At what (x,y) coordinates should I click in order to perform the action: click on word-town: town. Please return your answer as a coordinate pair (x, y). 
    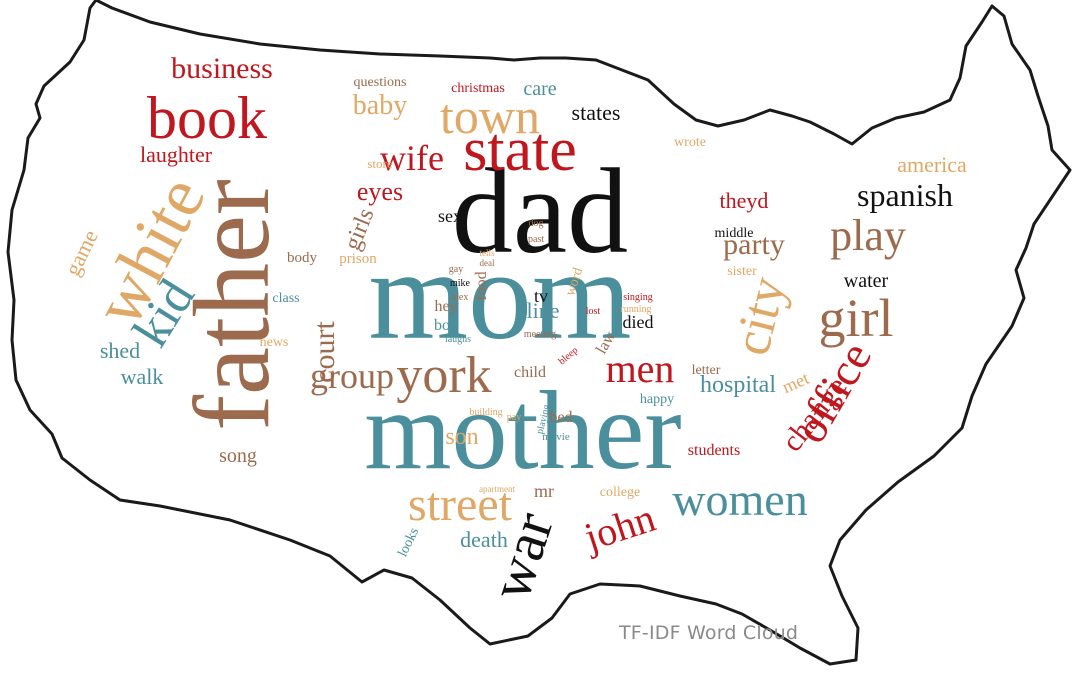
    Looking at the image, I should click on (490, 116).